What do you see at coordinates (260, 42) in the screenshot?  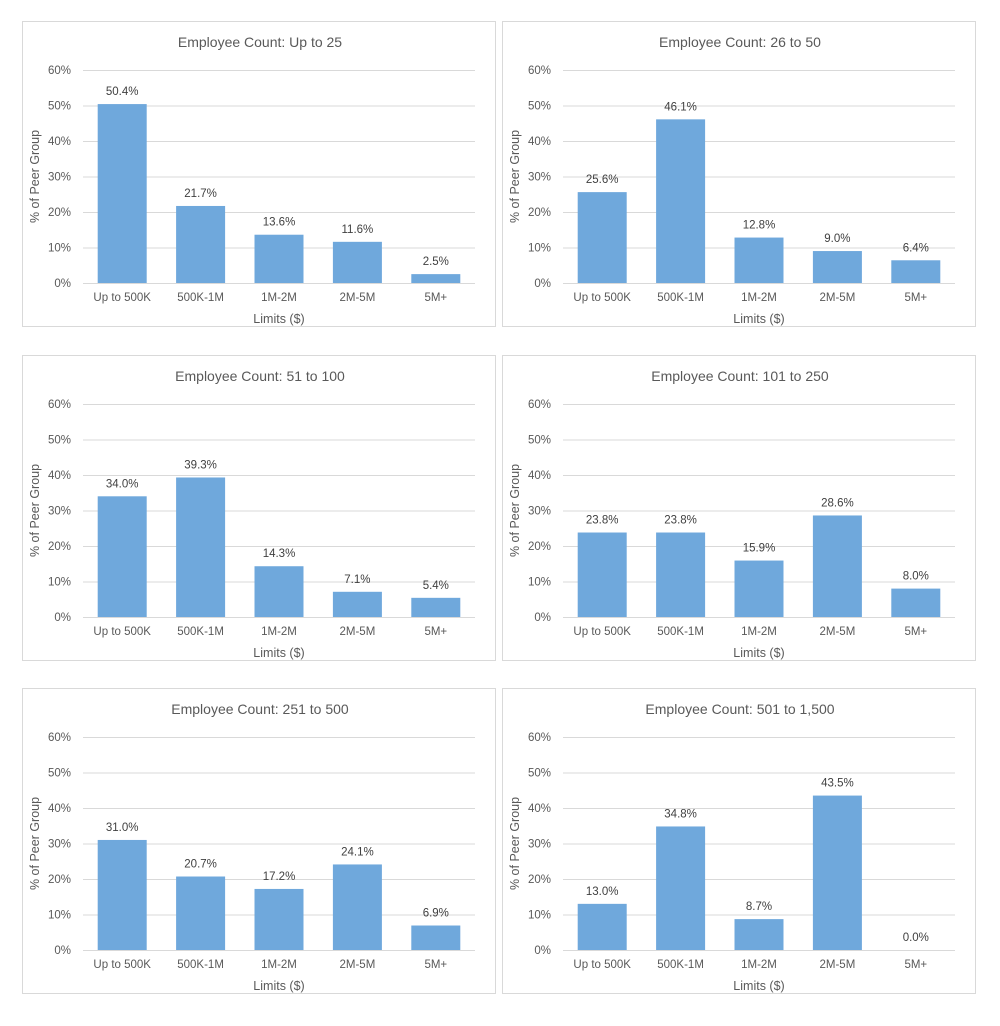 I see `chart-title: Employee Count: Up to 25` at bounding box center [260, 42].